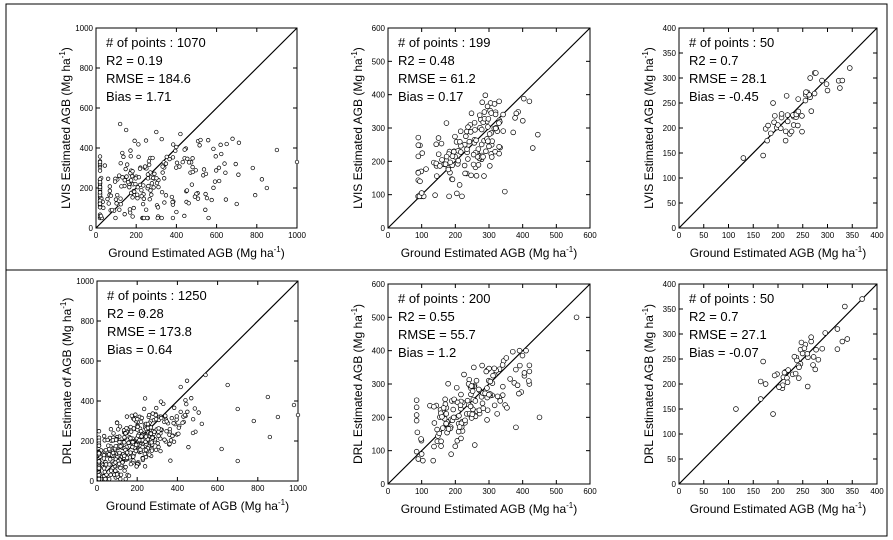  I want to click on y-tick-label: 50, so click(671, 459).